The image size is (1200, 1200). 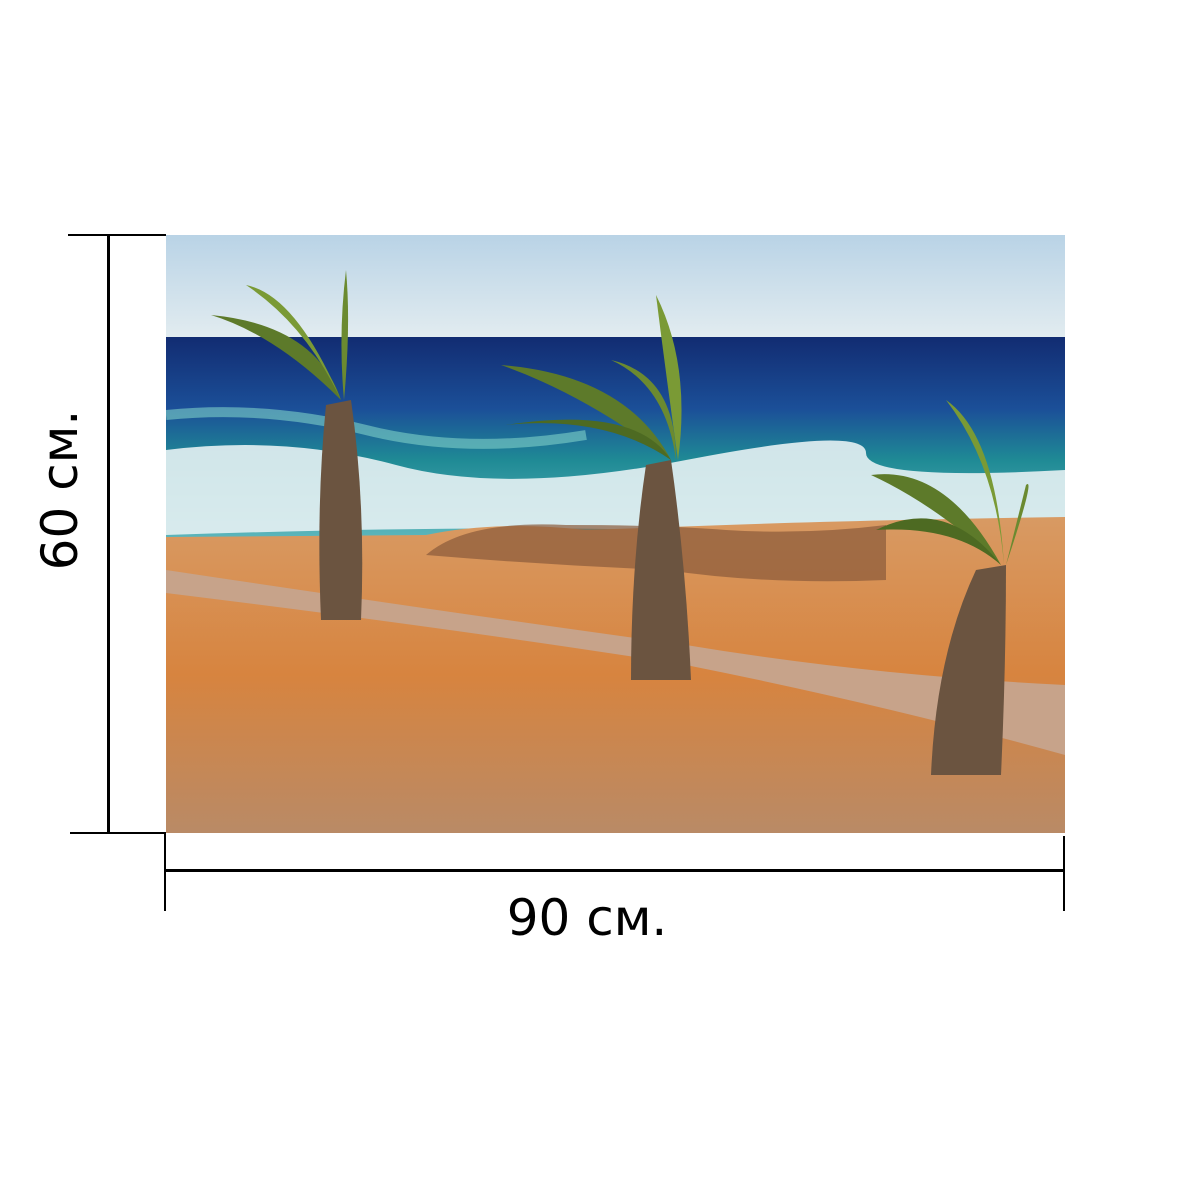 What do you see at coordinates (587, 918) in the screenshot?
I see `width-label: 90 см.` at bounding box center [587, 918].